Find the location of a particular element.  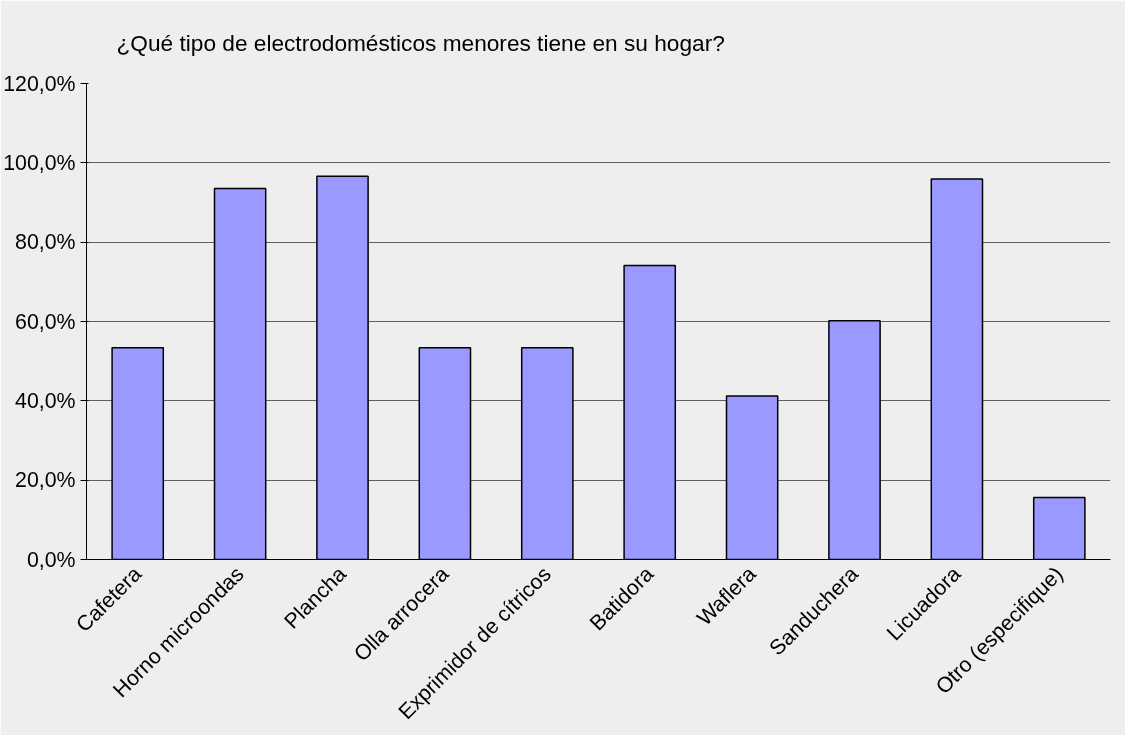

y-tick-label: 0,0% is located at coordinates (51, 559).